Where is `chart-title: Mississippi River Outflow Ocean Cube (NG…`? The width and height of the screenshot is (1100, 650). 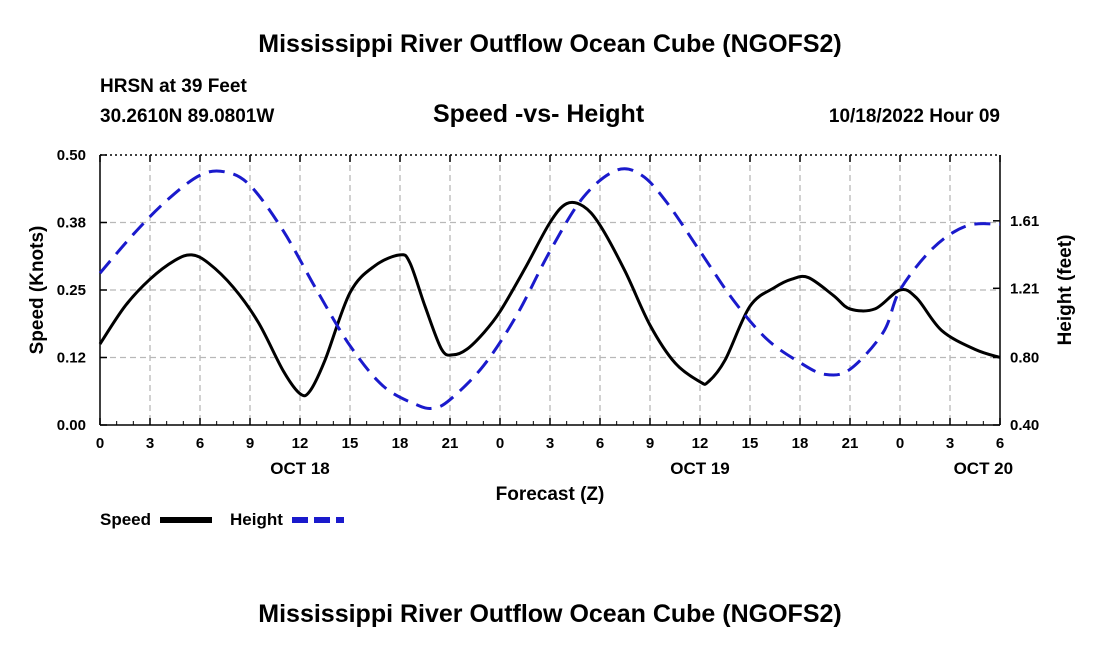 chart-title: Mississippi River Outflow Ocean Cube (NG… is located at coordinates (550, 44).